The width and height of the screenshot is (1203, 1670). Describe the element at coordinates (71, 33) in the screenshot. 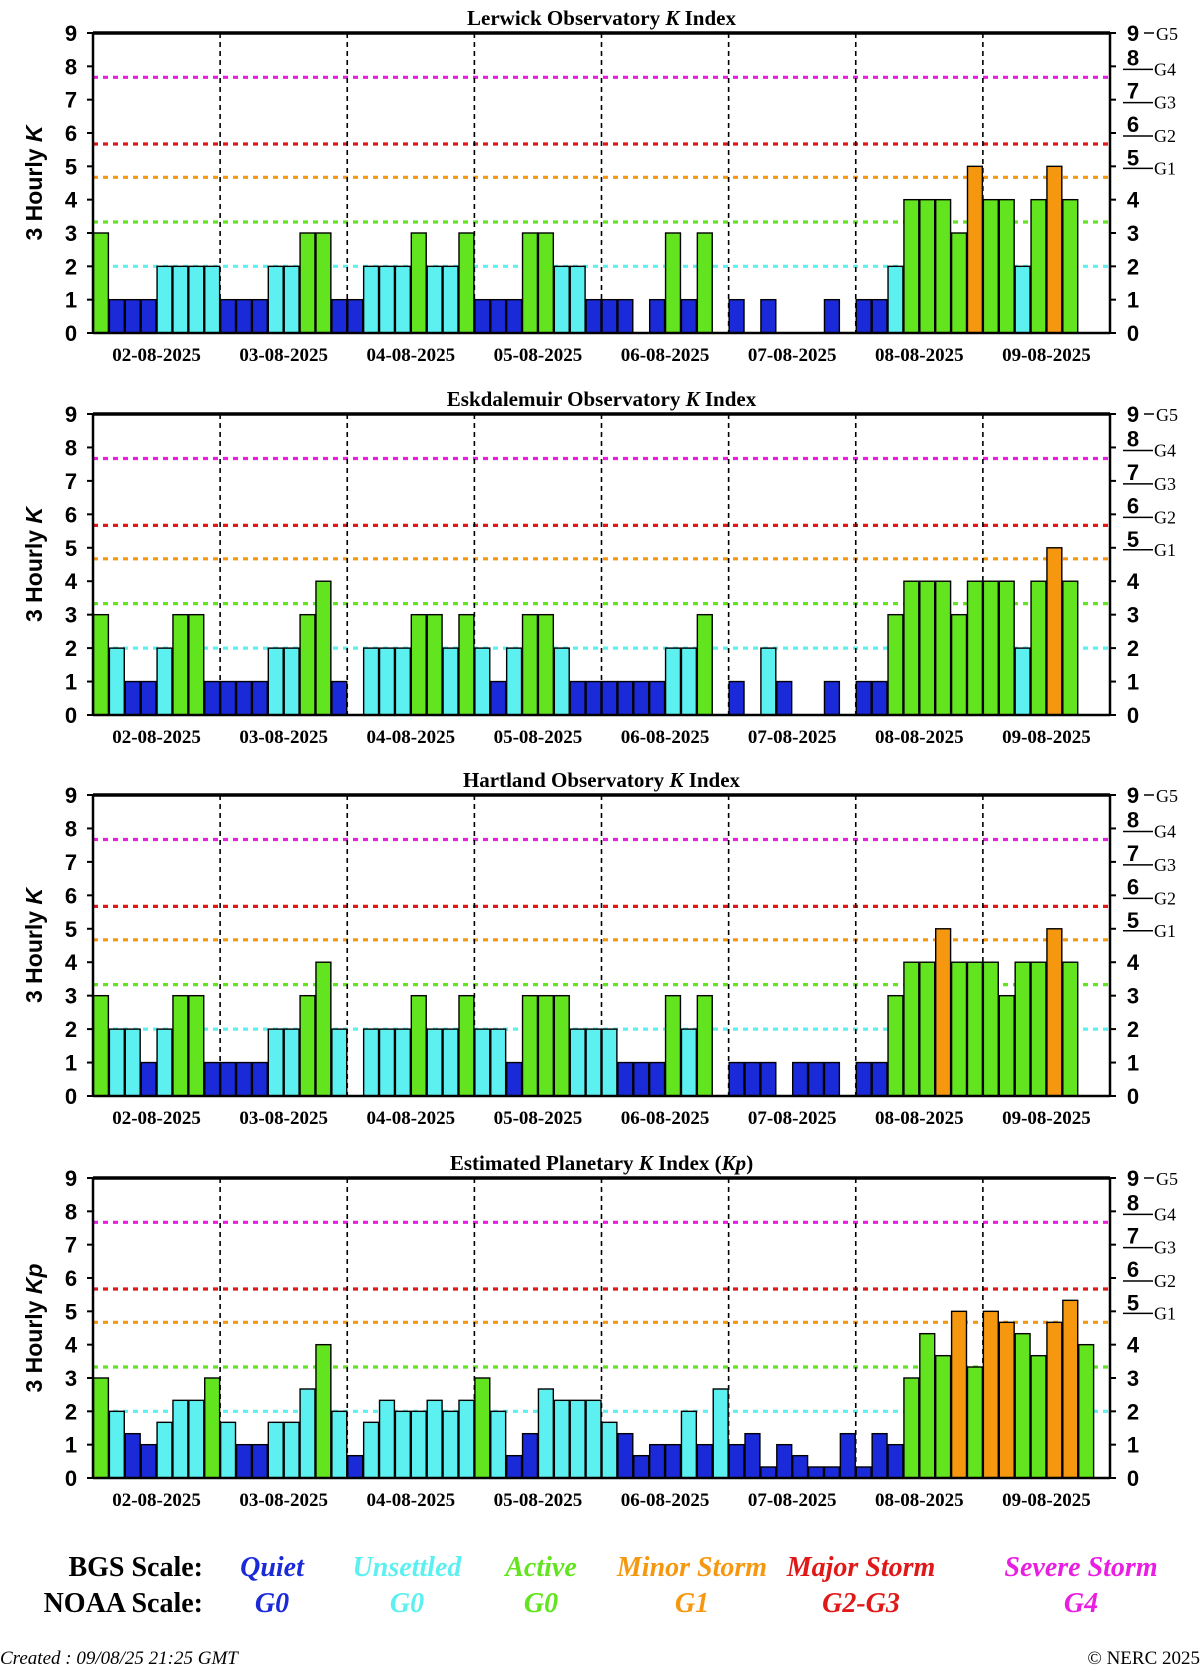

I see `y-tick-label: 9` at that location.